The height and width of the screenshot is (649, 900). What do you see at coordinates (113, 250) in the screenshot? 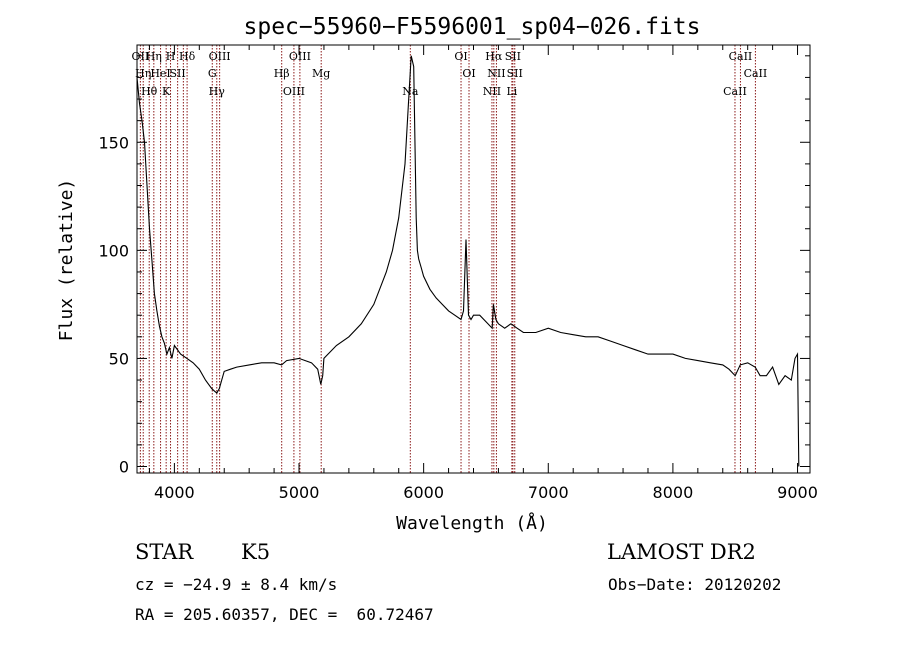
I see `y-tick-label: 100` at bounding box center [113, 250].